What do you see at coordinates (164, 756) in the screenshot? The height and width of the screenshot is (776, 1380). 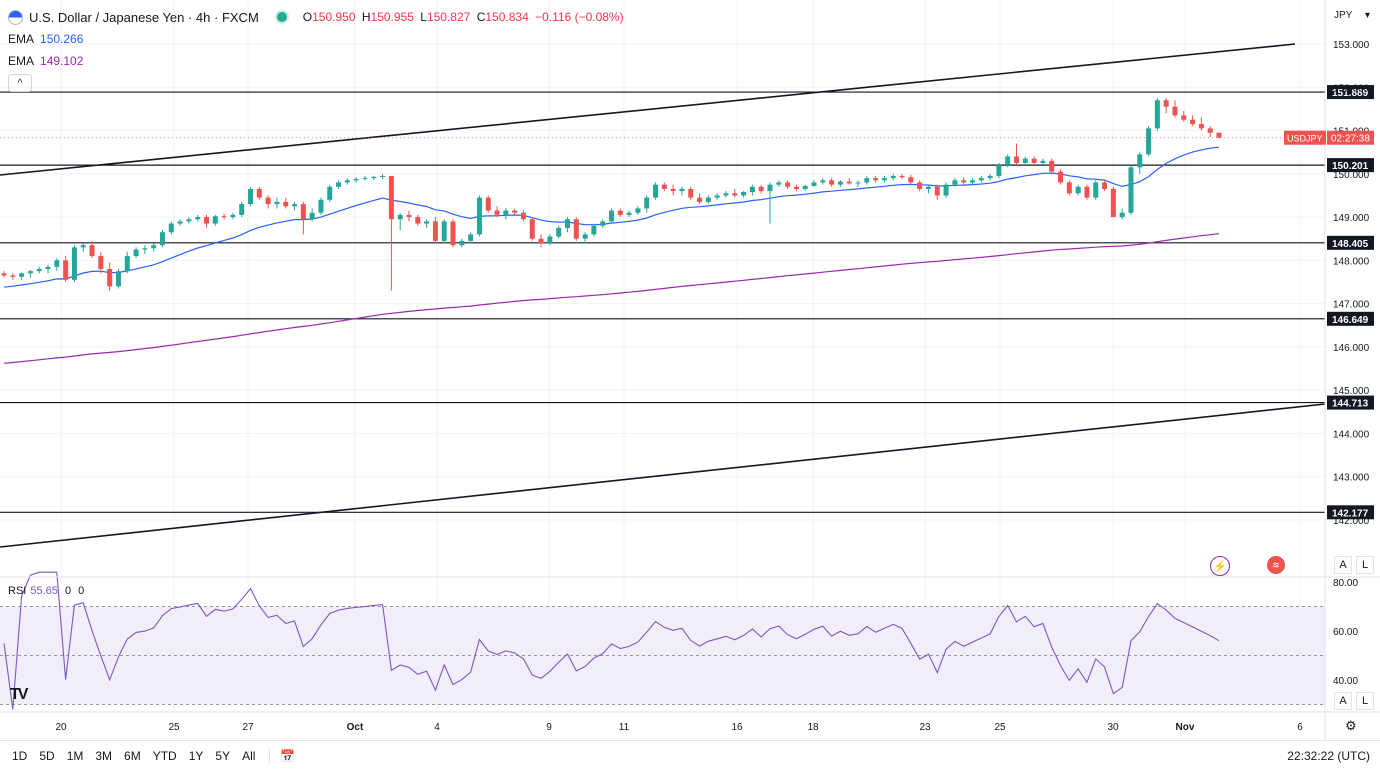 I see `timeframe-ytd: YTD` at bounding box center [164, 756].